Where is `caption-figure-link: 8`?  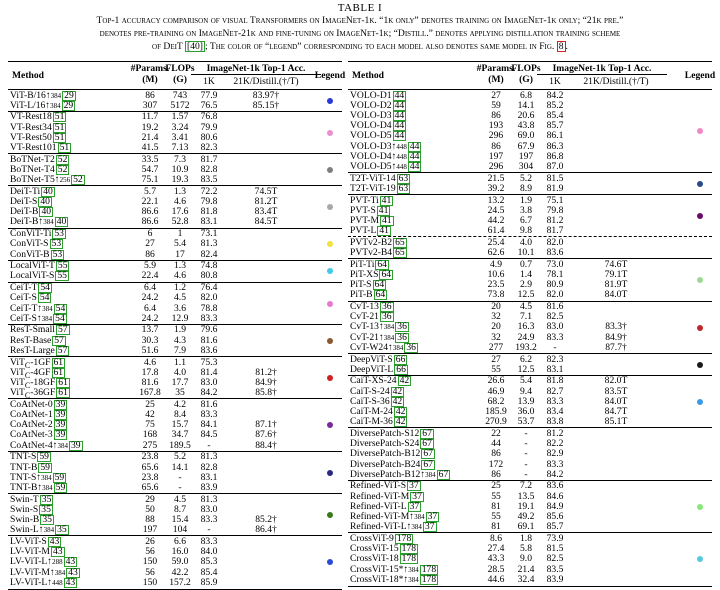 caption-figure-link: 8 is located at coordinates (561, 46).